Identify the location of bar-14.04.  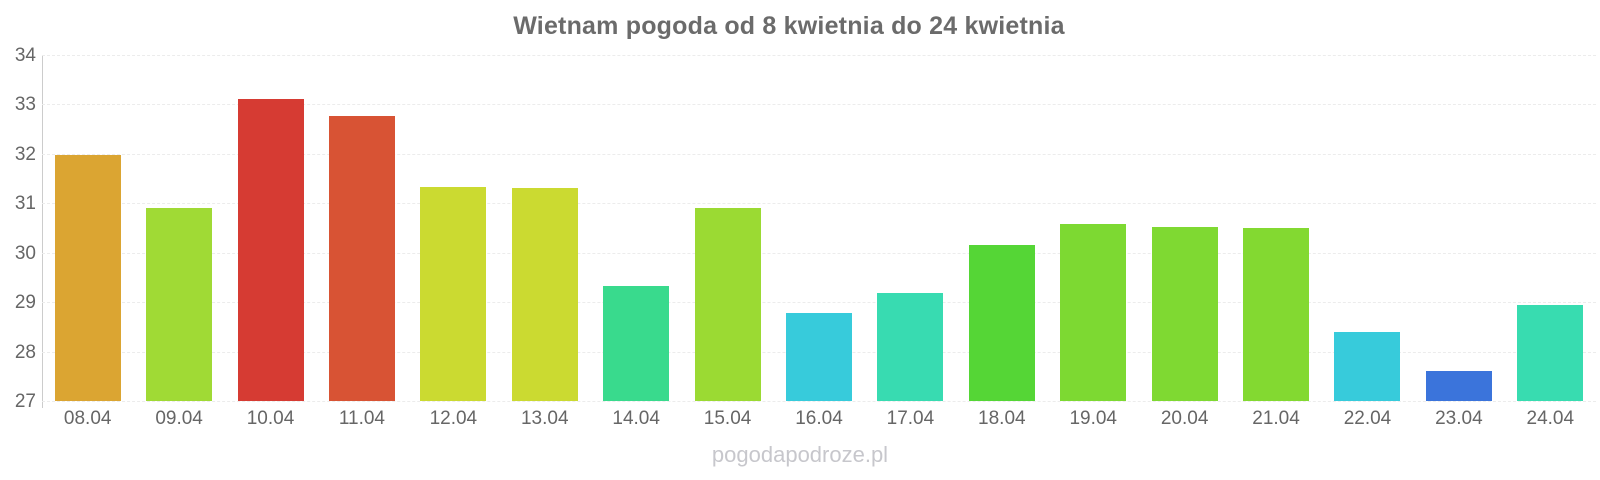
(636, 343).